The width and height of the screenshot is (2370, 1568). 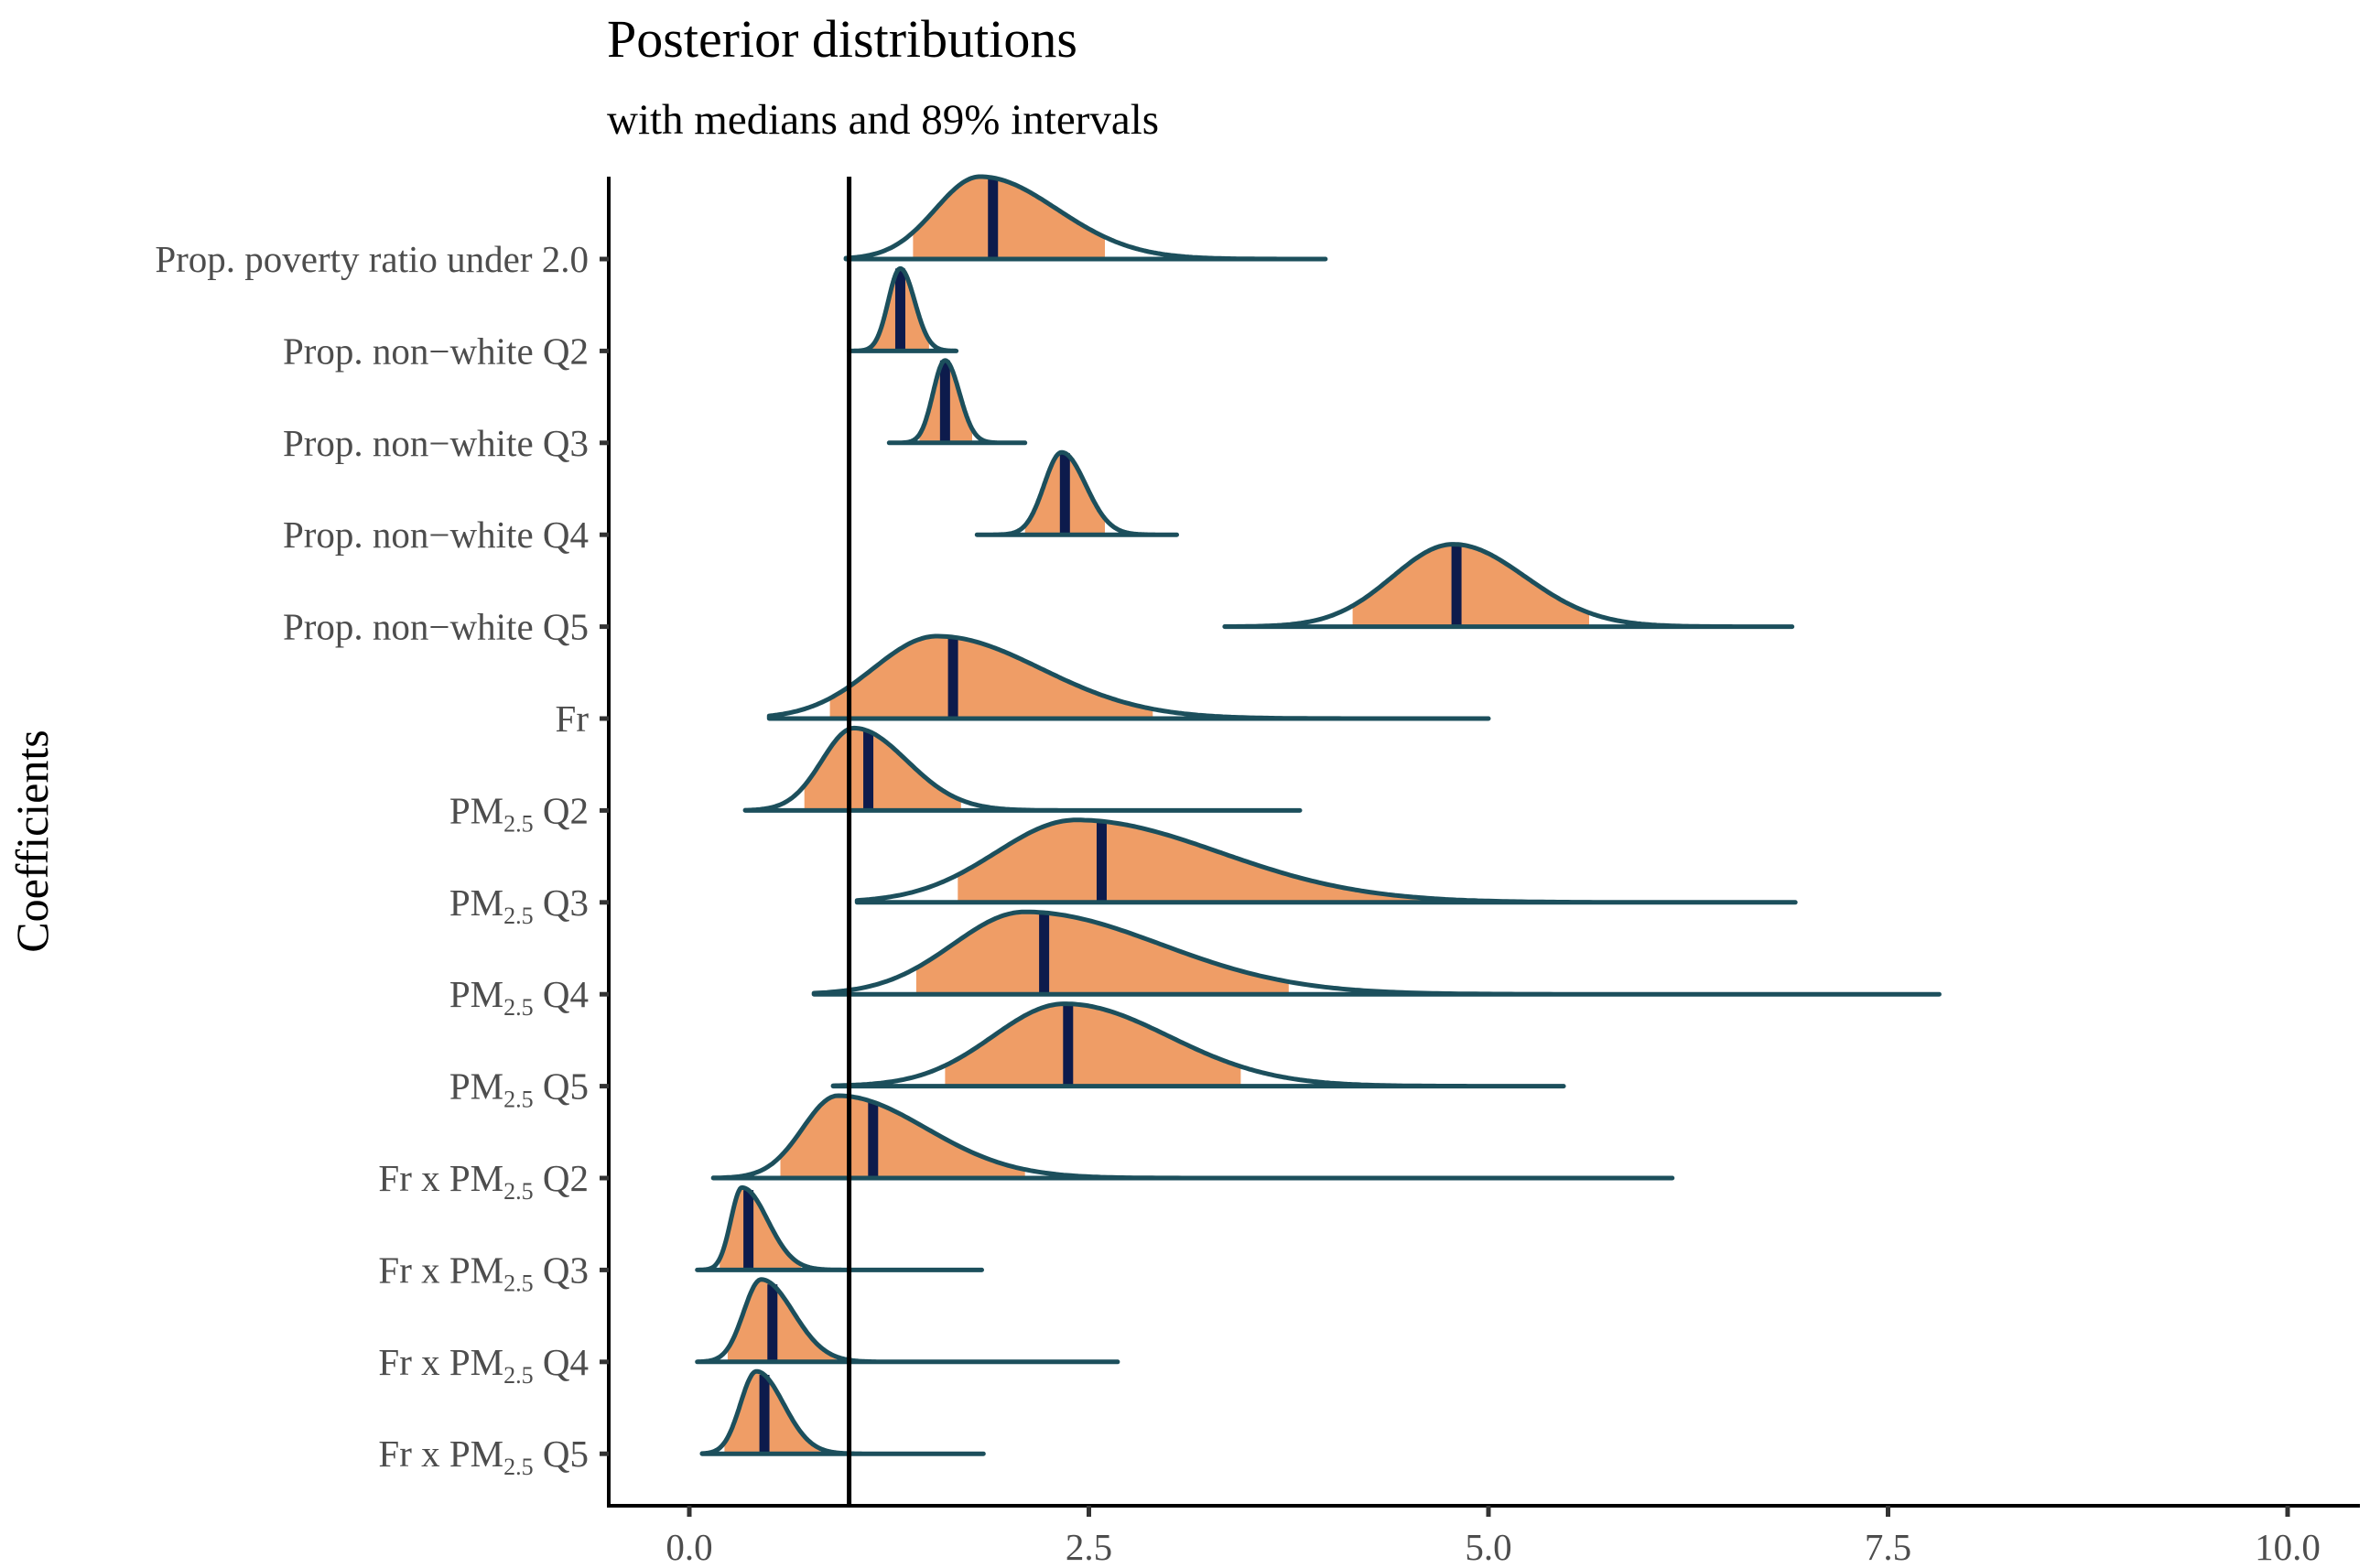 I want to click on y-tick-label: PM2.5 Q4, so click(x=519, y=997).